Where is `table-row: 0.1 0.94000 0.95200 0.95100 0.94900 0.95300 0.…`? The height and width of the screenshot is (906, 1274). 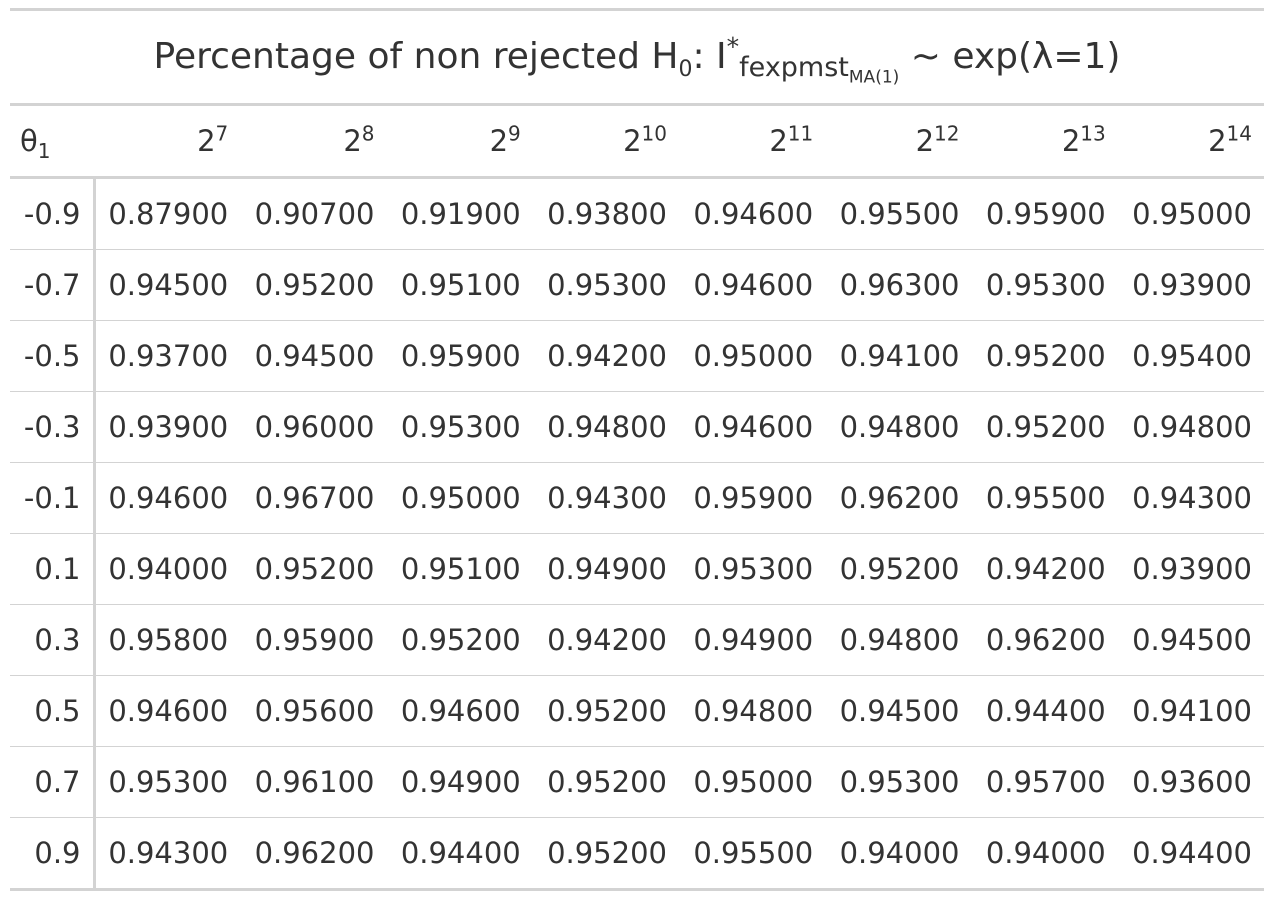 table-row: 0.1 0.94000 0.95200 0.95100 0.94900 0.95300 0.… is located at coordinates (637, 569).